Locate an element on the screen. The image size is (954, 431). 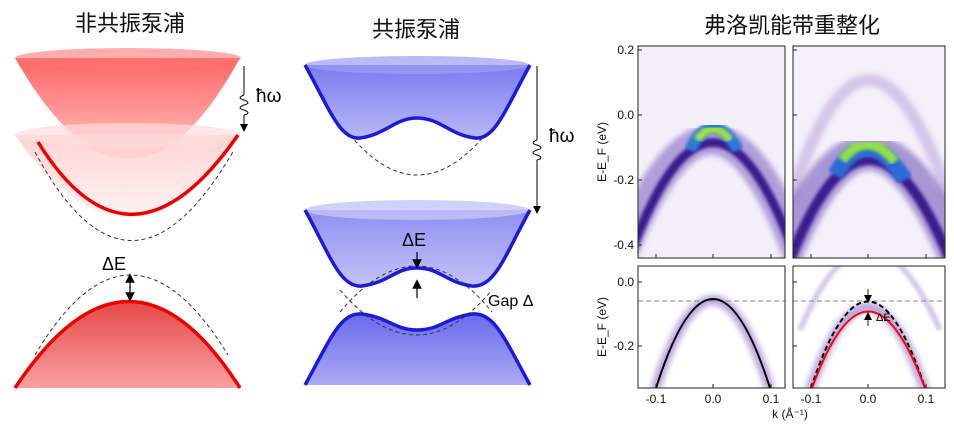
x-axis-label: k (Å⁻¹) is located at coordinates (790, 413).